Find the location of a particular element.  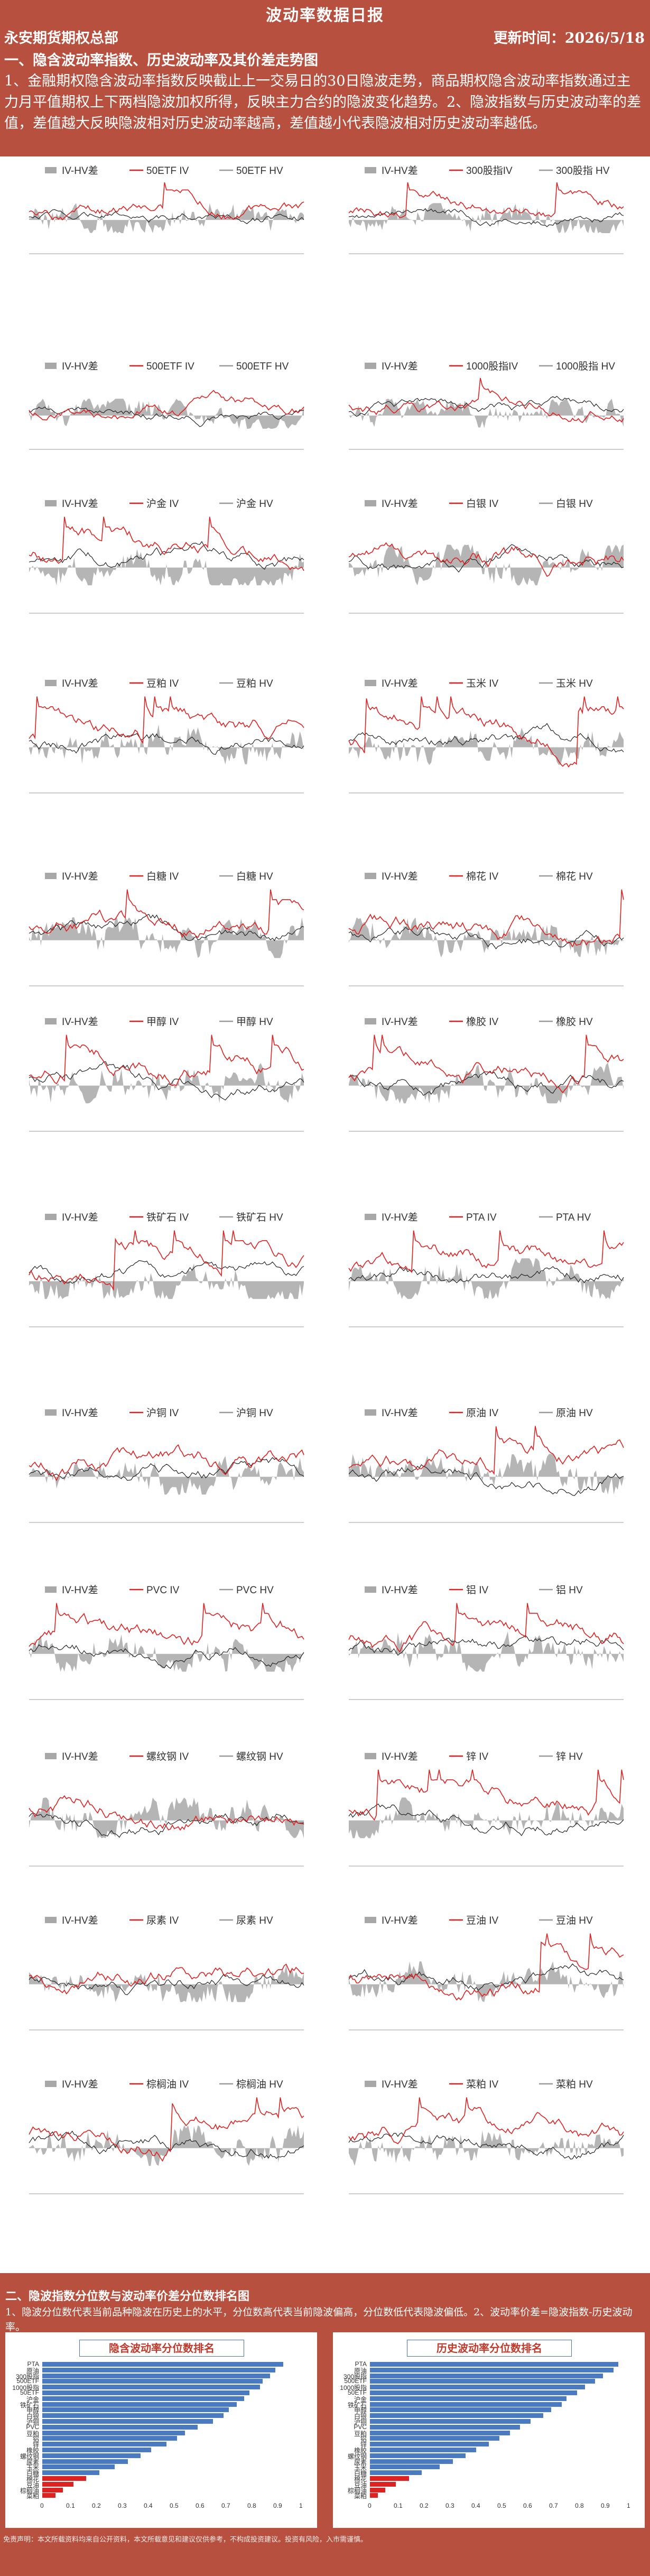

legend-hv: 棉花 HV is located at coordinates (574, 876).